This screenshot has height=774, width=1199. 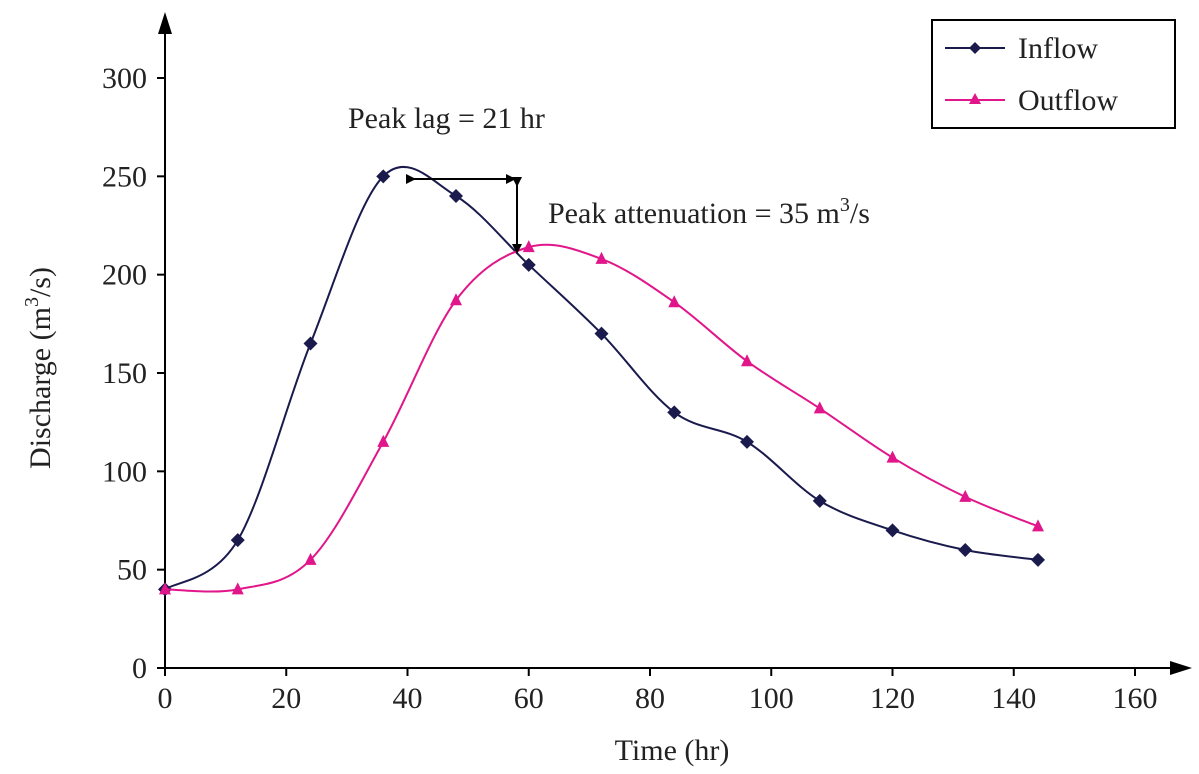 What do you see at coordinates (40, 388) in the screenshot?
I see `y-axis-title-main: Discharge (m` at bounding box center [40, 388].